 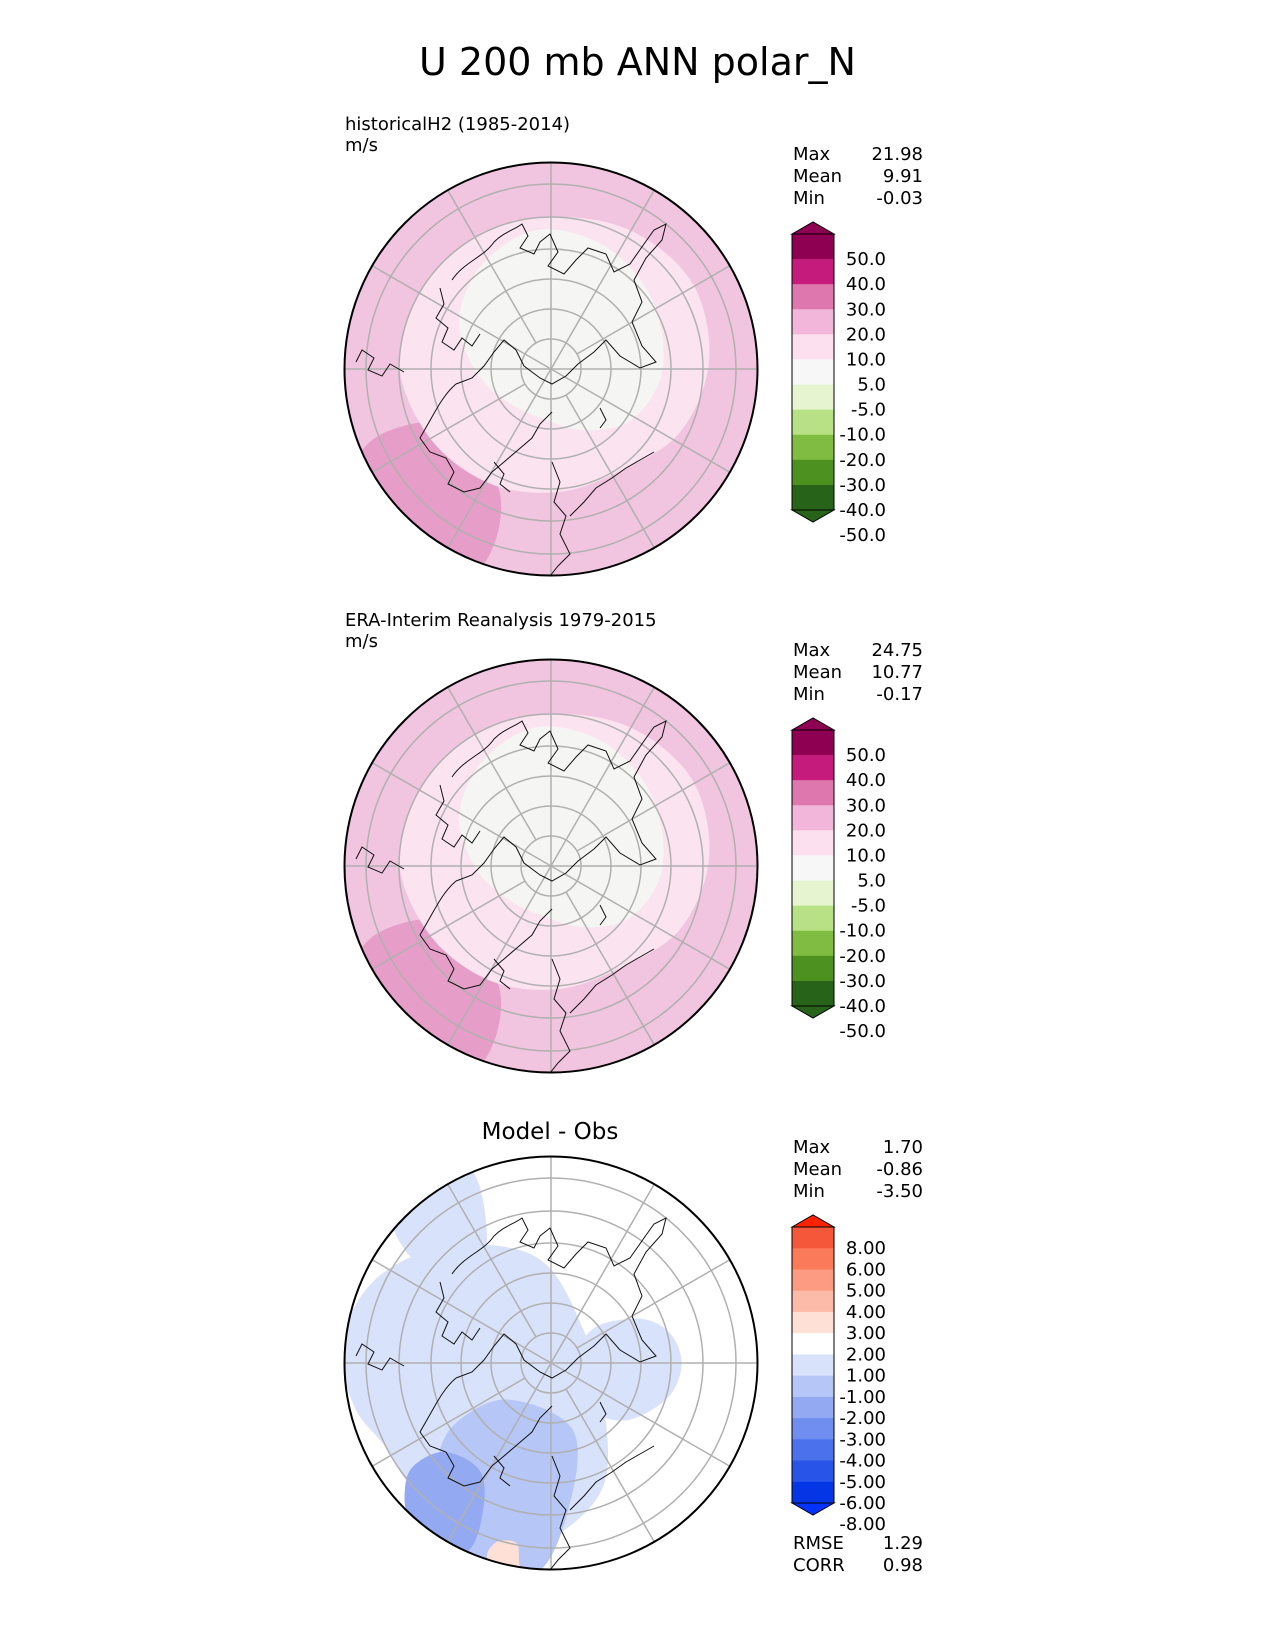 I want to click on polar-map-test, so click(x=551, y=369).